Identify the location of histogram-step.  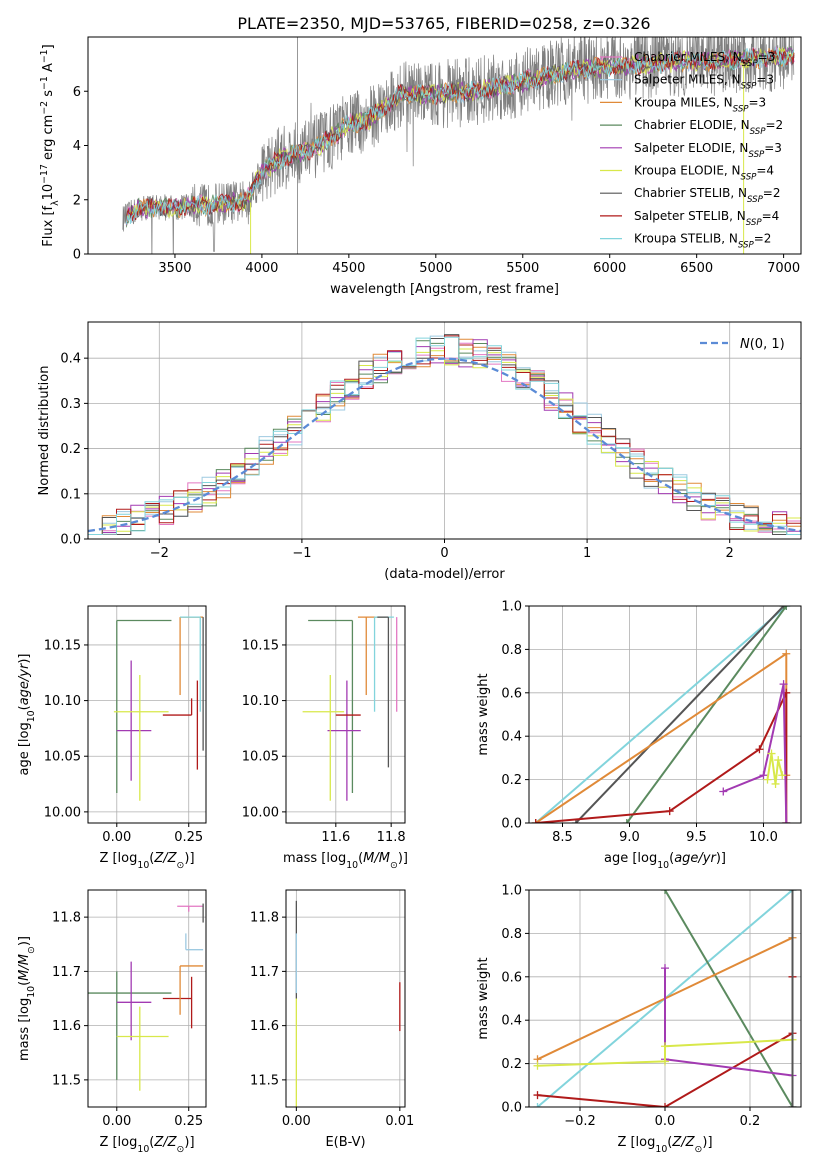
(444, 435).